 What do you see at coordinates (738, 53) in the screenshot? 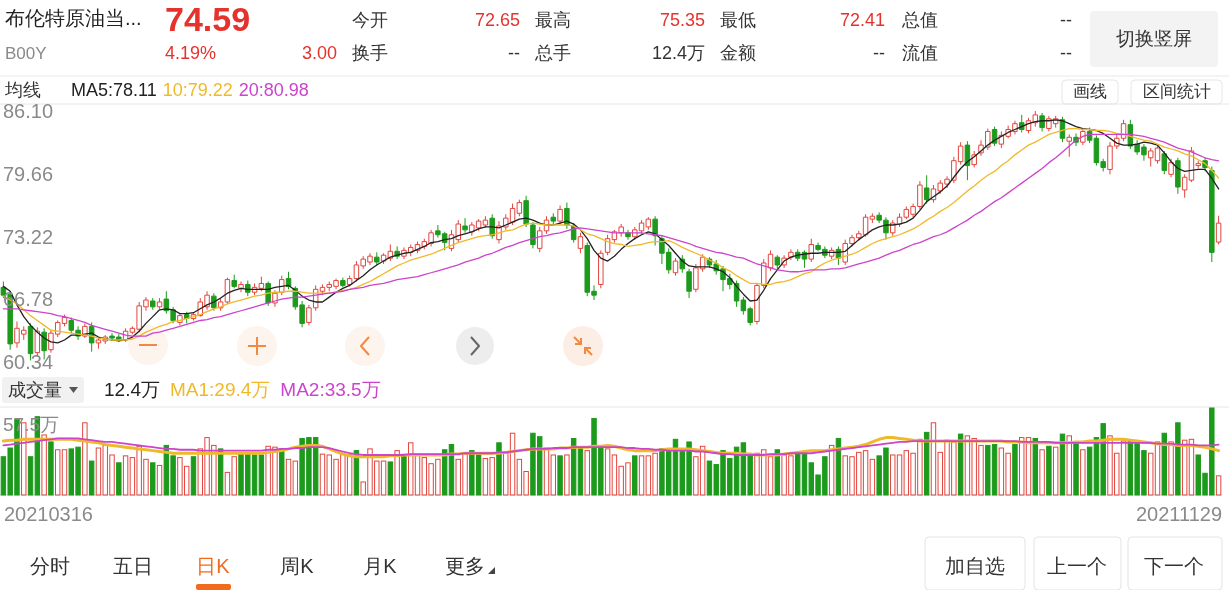
I see `text: 金额` at bounding box center [738, 53].